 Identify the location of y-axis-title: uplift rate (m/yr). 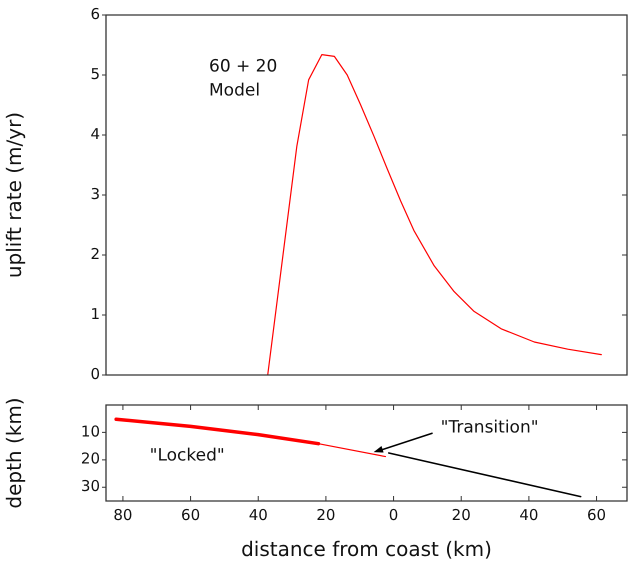
(14, 195).